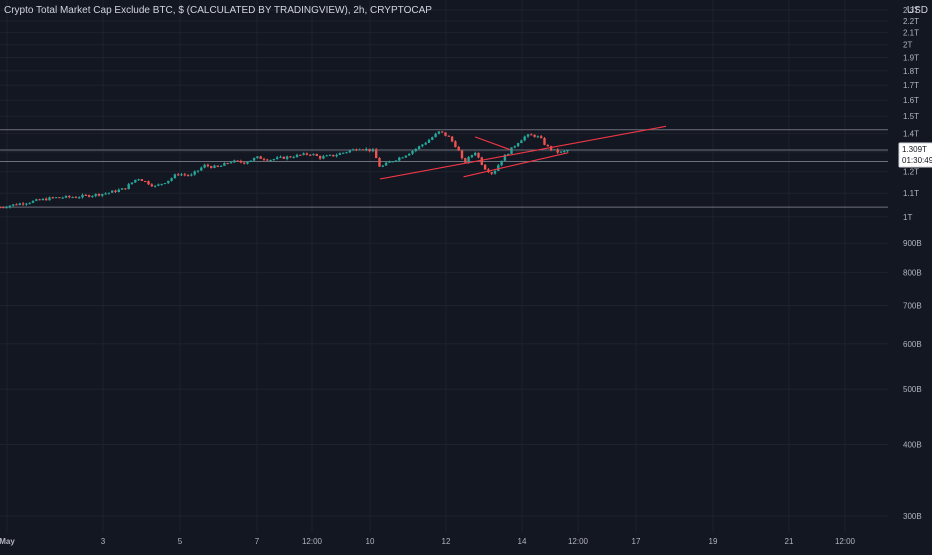 This screenshot has width=932, height=555. Describe the element at coordinates (257, 541) in the screenshot. I see `x-tick-label: 7` at that location.